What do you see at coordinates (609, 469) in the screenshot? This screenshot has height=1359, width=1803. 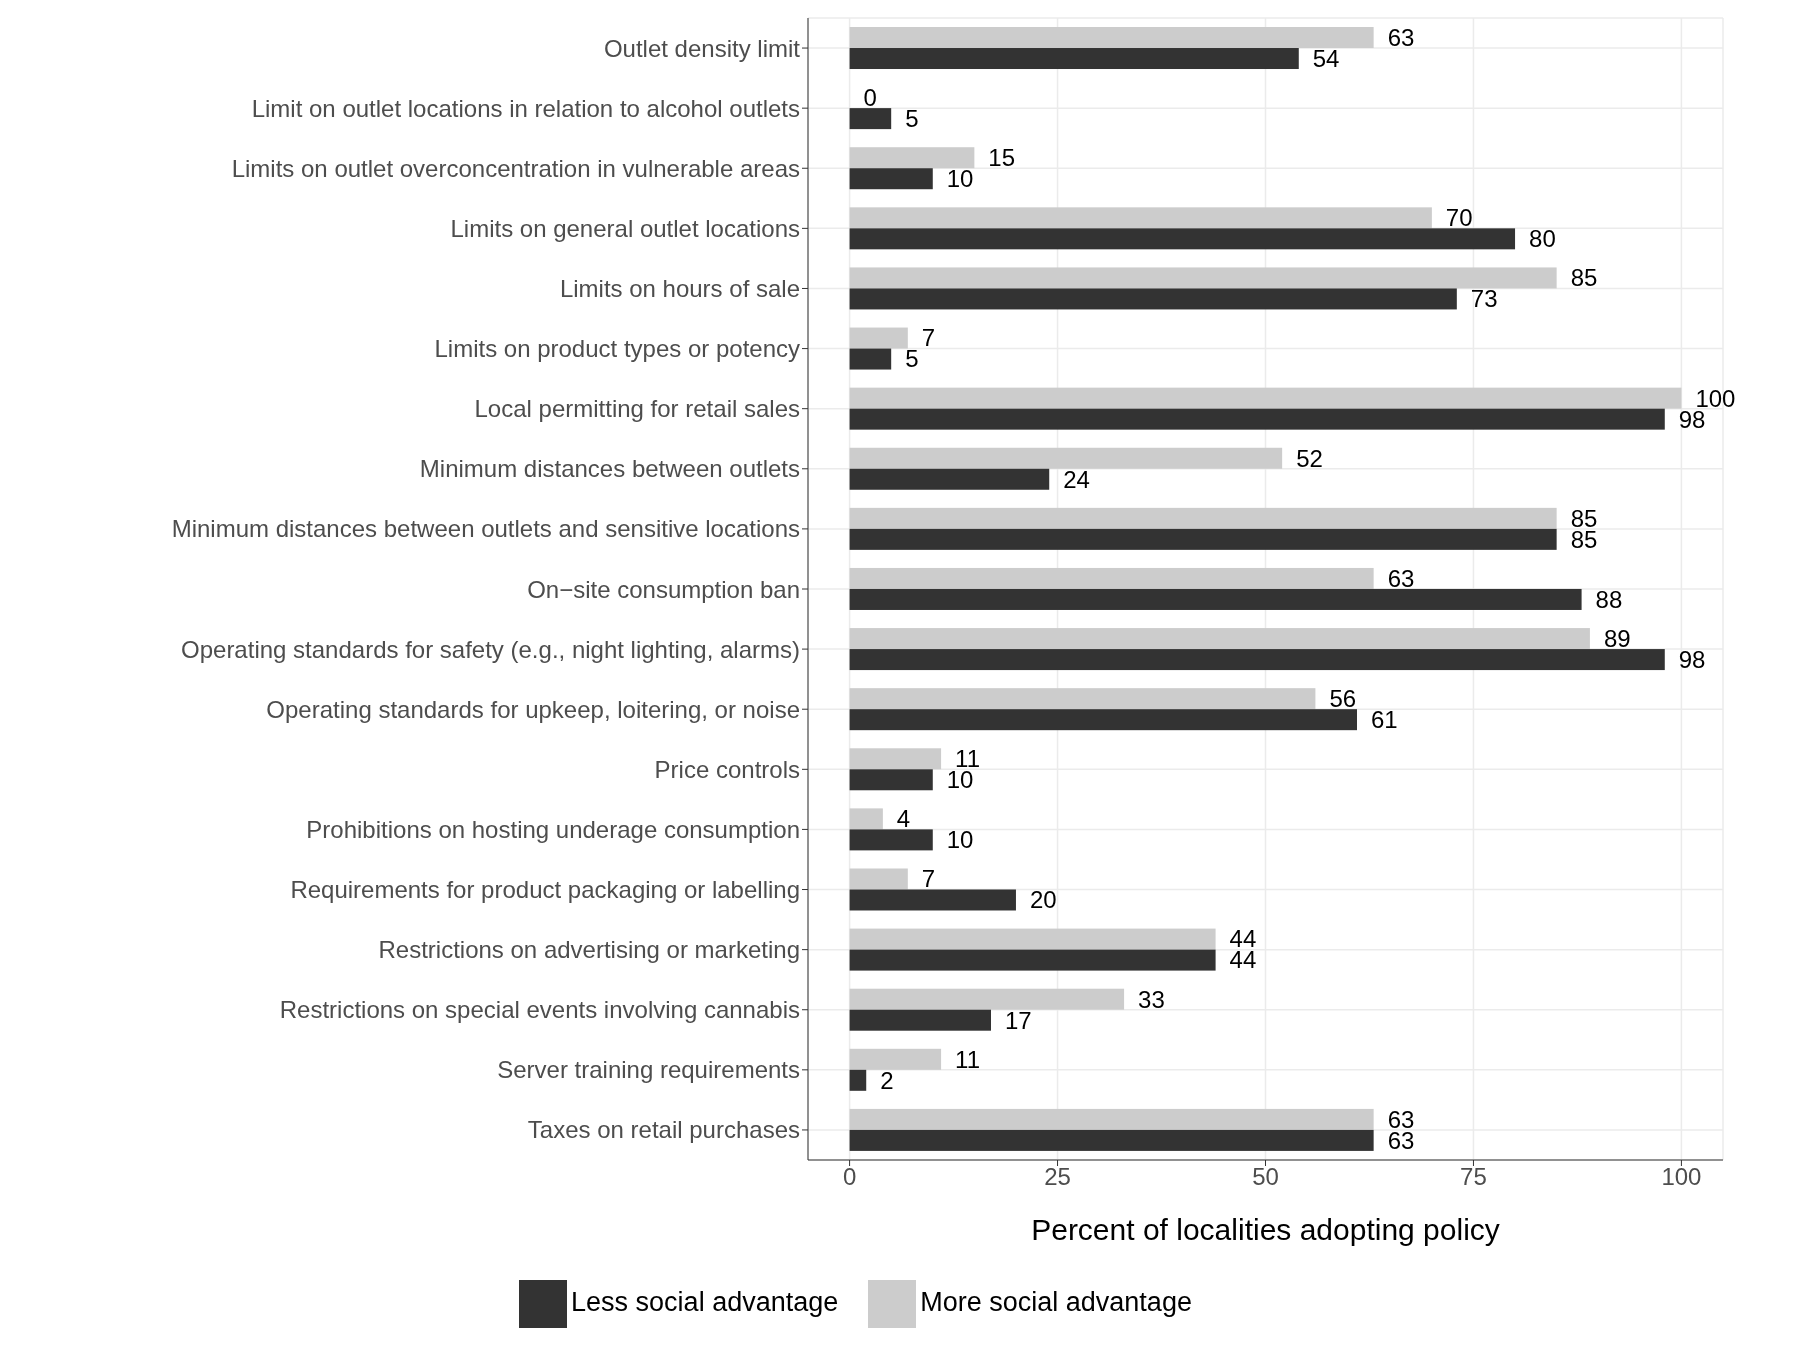 I see `y-tick-label: Minimum distances between outlets` at bounding box center [609, 469].